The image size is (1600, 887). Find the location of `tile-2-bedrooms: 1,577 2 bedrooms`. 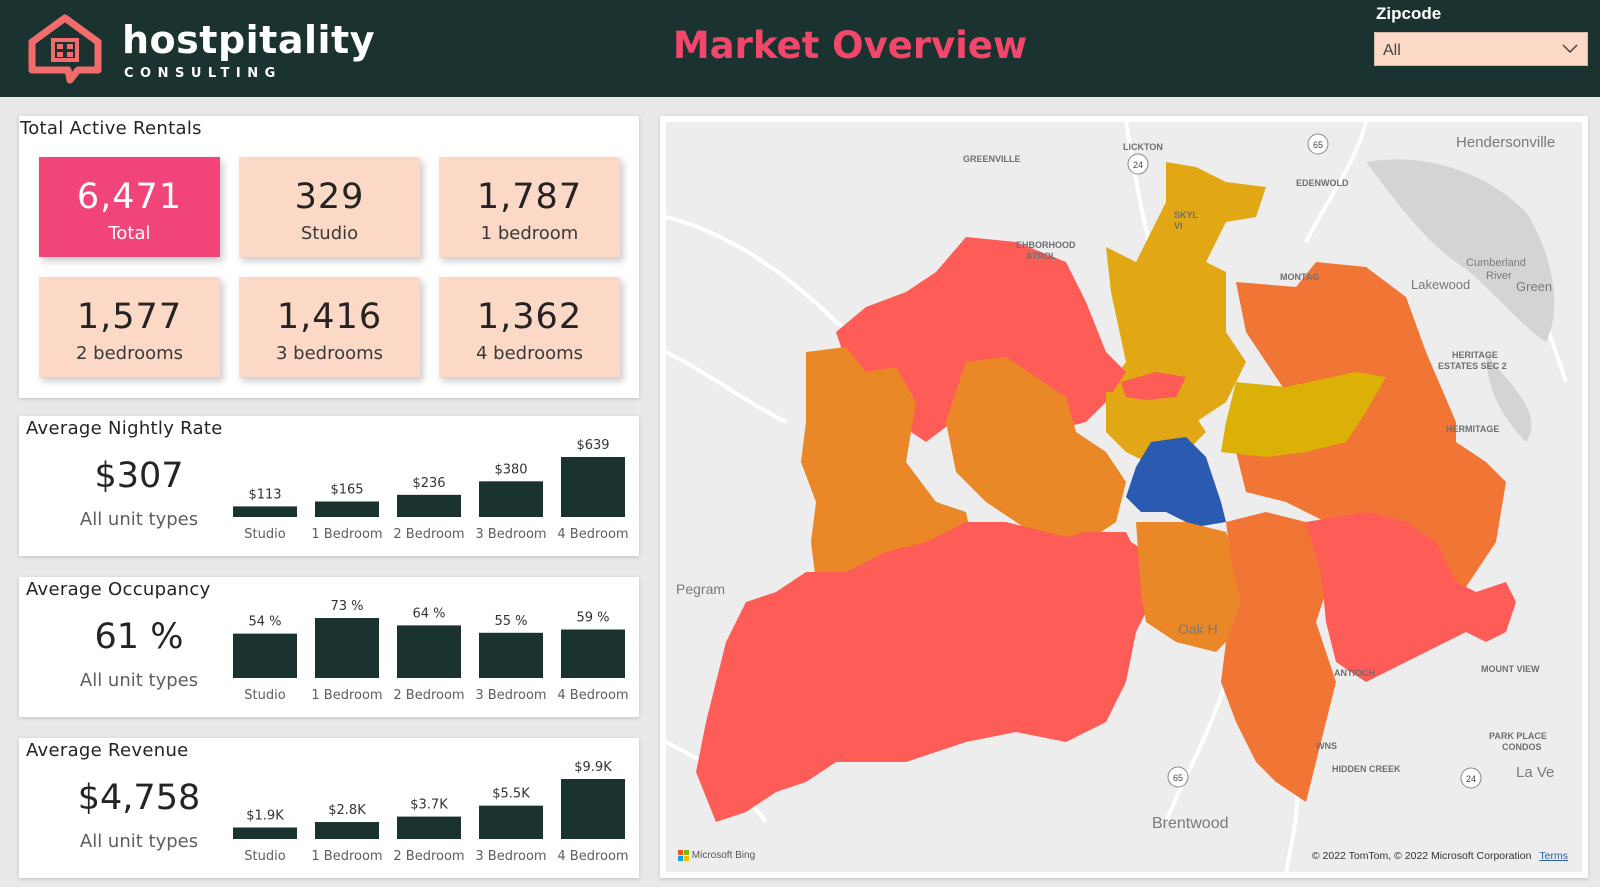

tile-2-bedrooms: 1,577 2 bedrooms is located at coordinates (129, 327).